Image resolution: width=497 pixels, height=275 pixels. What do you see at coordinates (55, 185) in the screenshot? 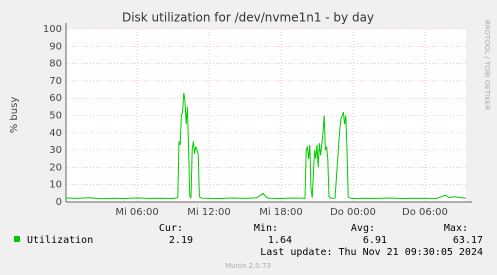
I see `y-tick-label: 10` at bounding box center [55, 185].